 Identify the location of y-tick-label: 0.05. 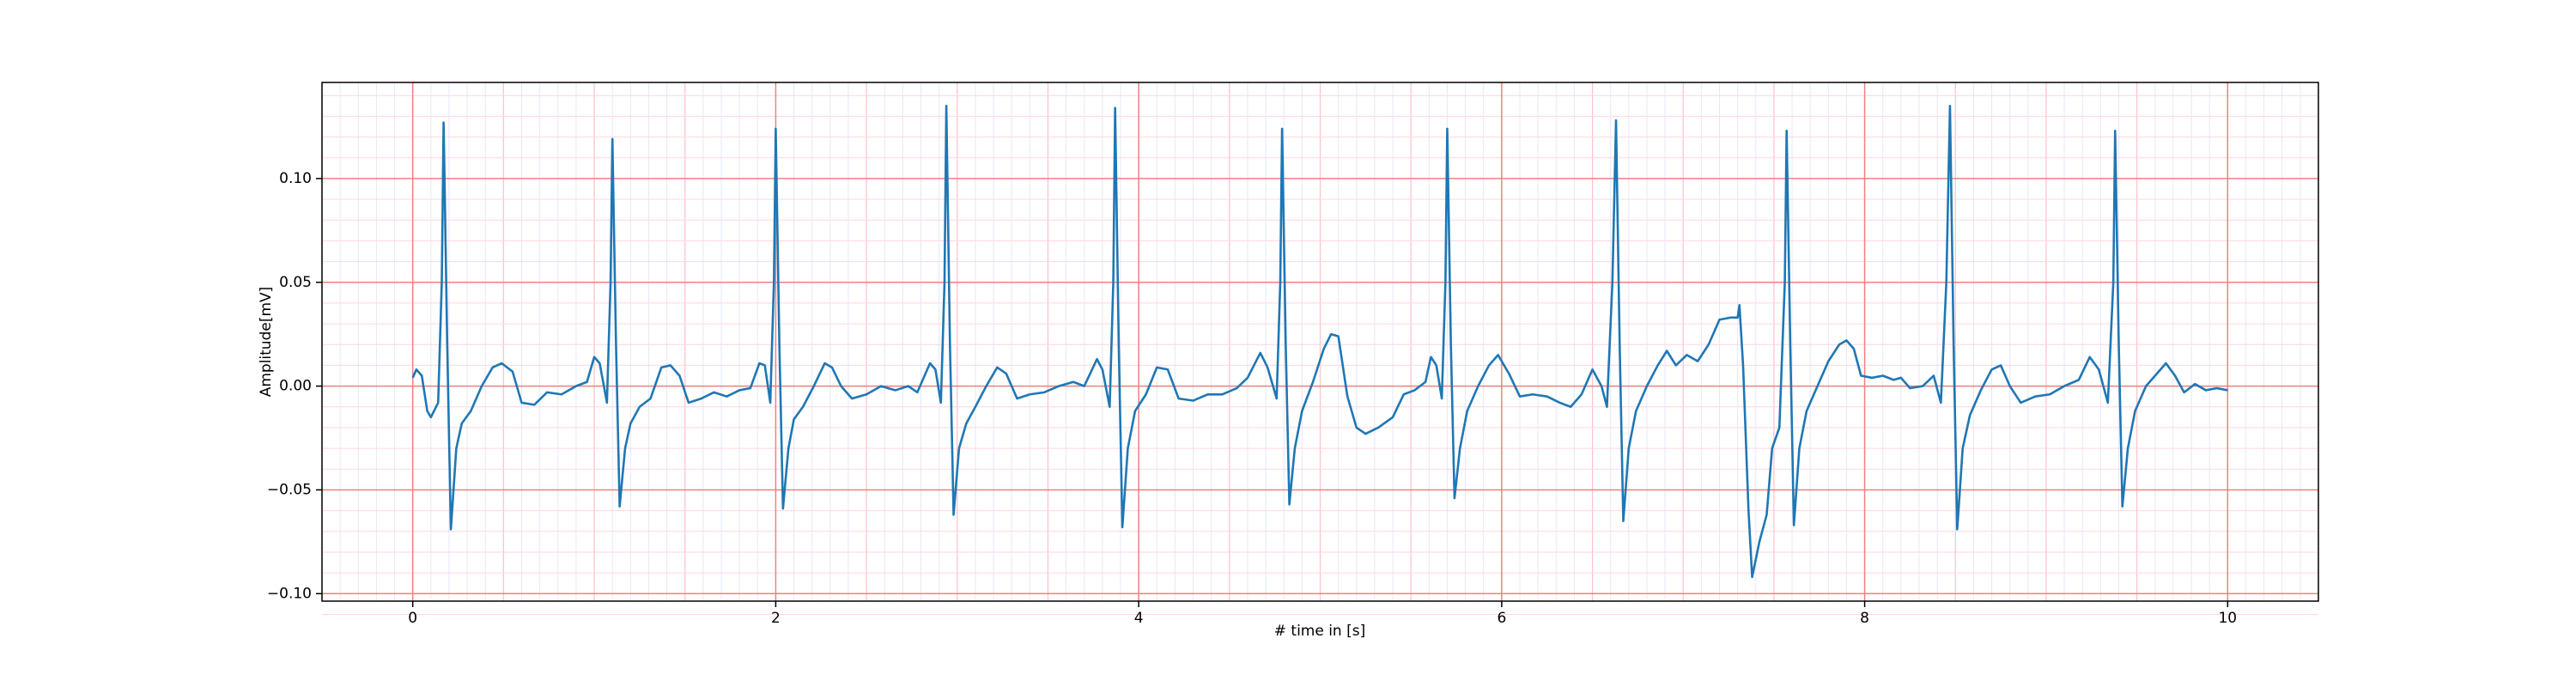
(295, 282).